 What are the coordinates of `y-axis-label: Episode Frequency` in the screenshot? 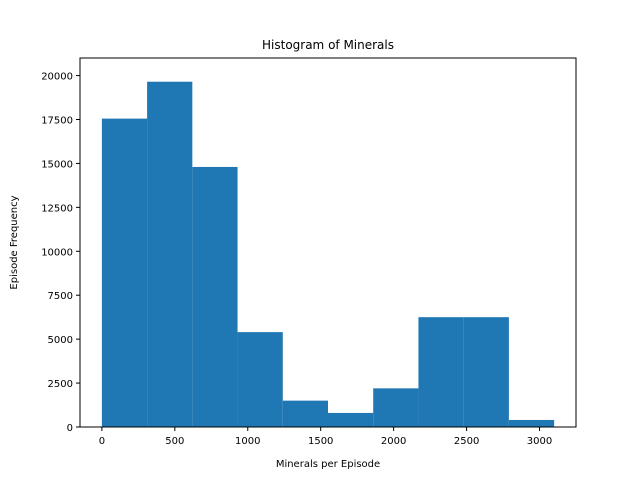 It's located at (14, 242).